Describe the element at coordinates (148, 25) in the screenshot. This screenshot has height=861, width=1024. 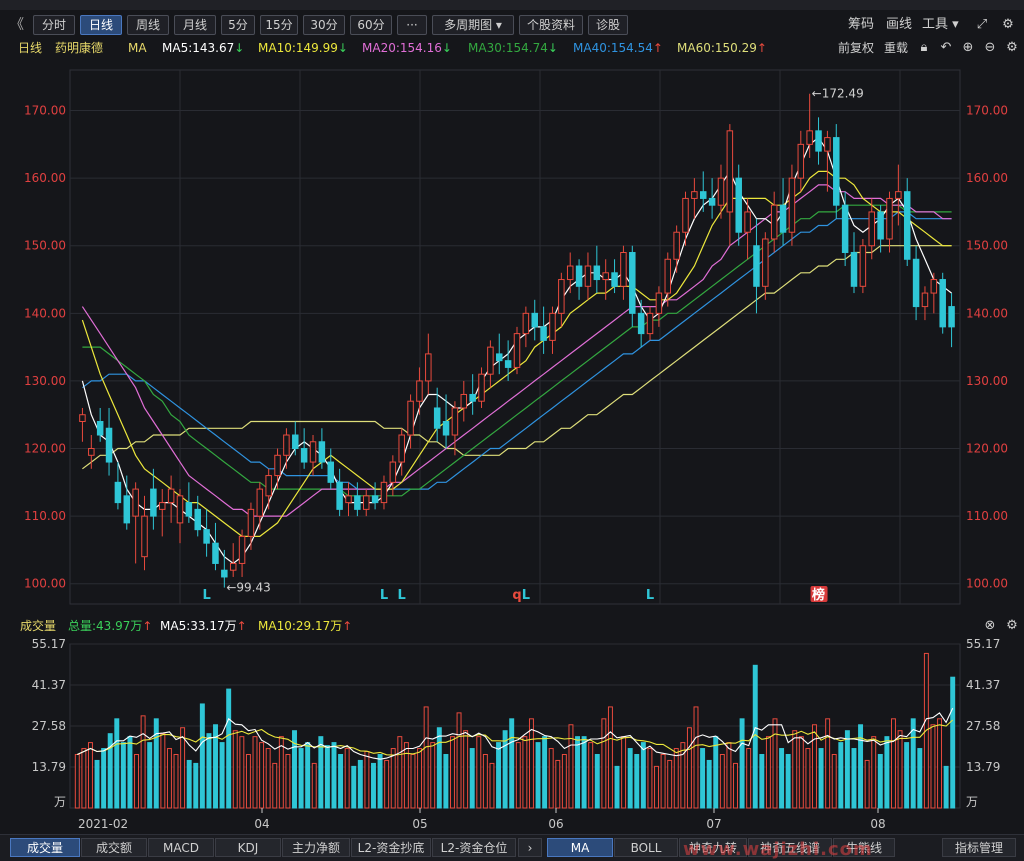
I see `period-button-2: 周线` at that location.